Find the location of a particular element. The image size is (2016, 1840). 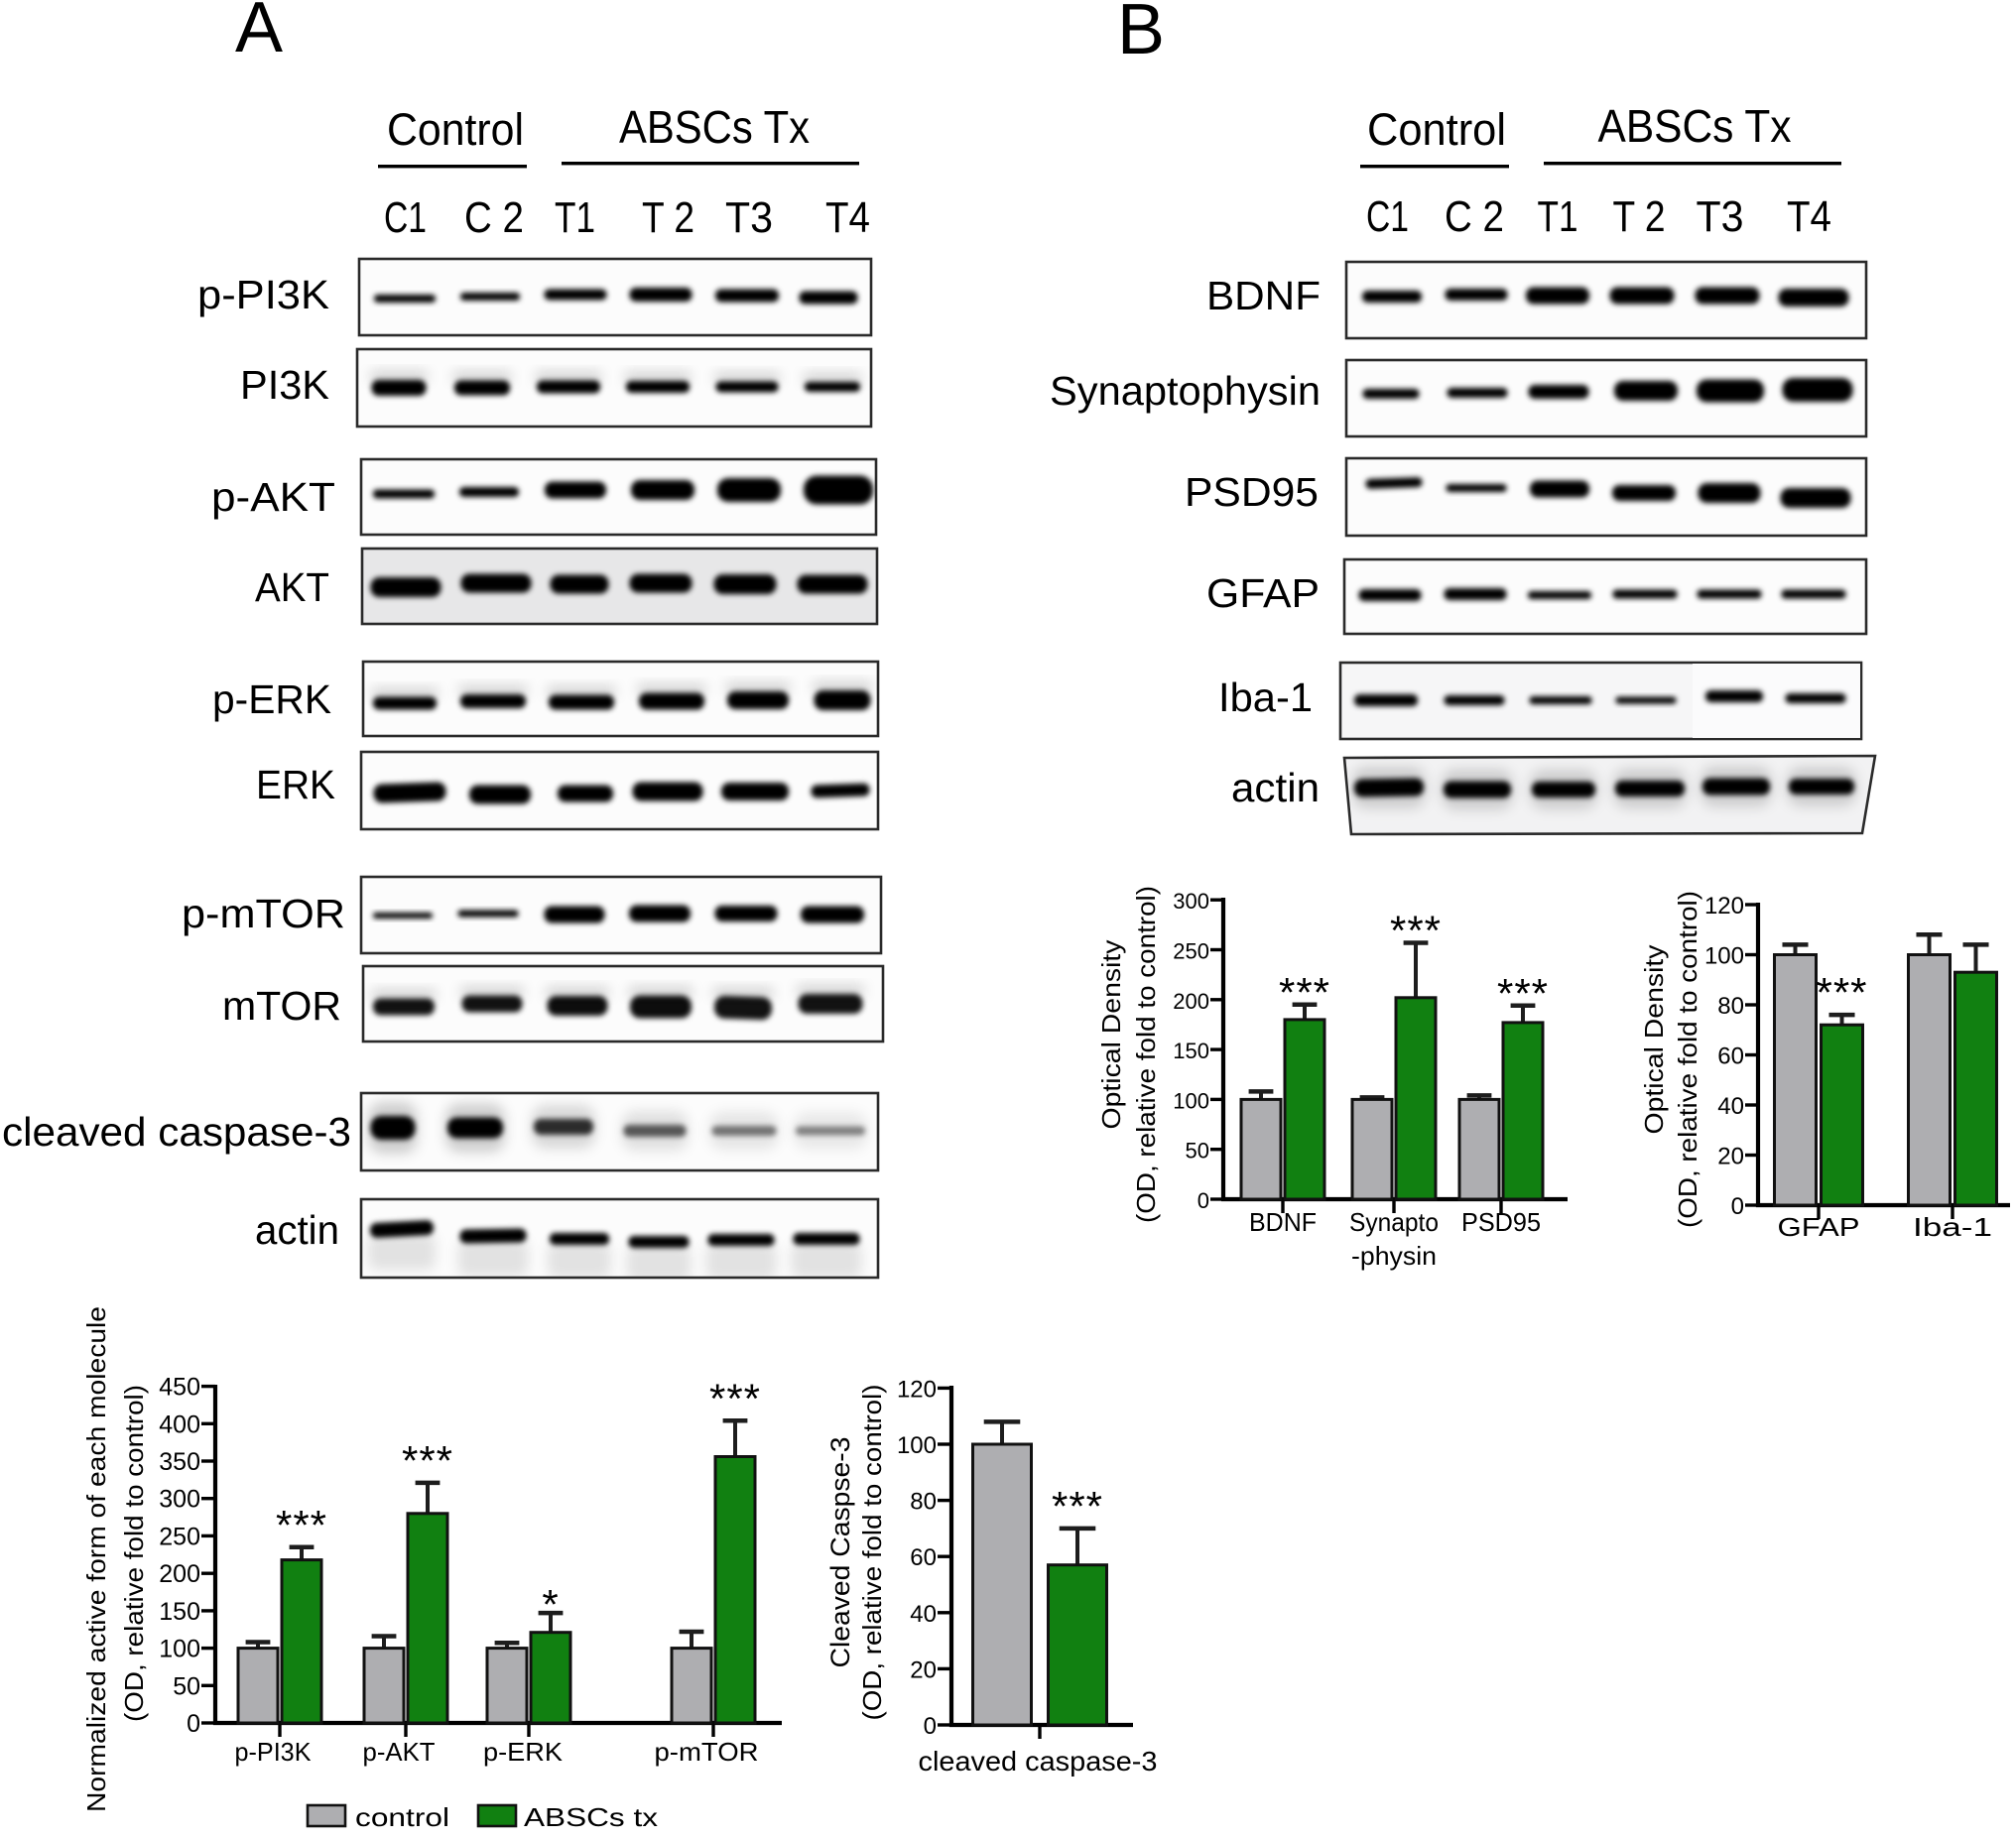

svg-text: B is located at coordinates (1141, 34).